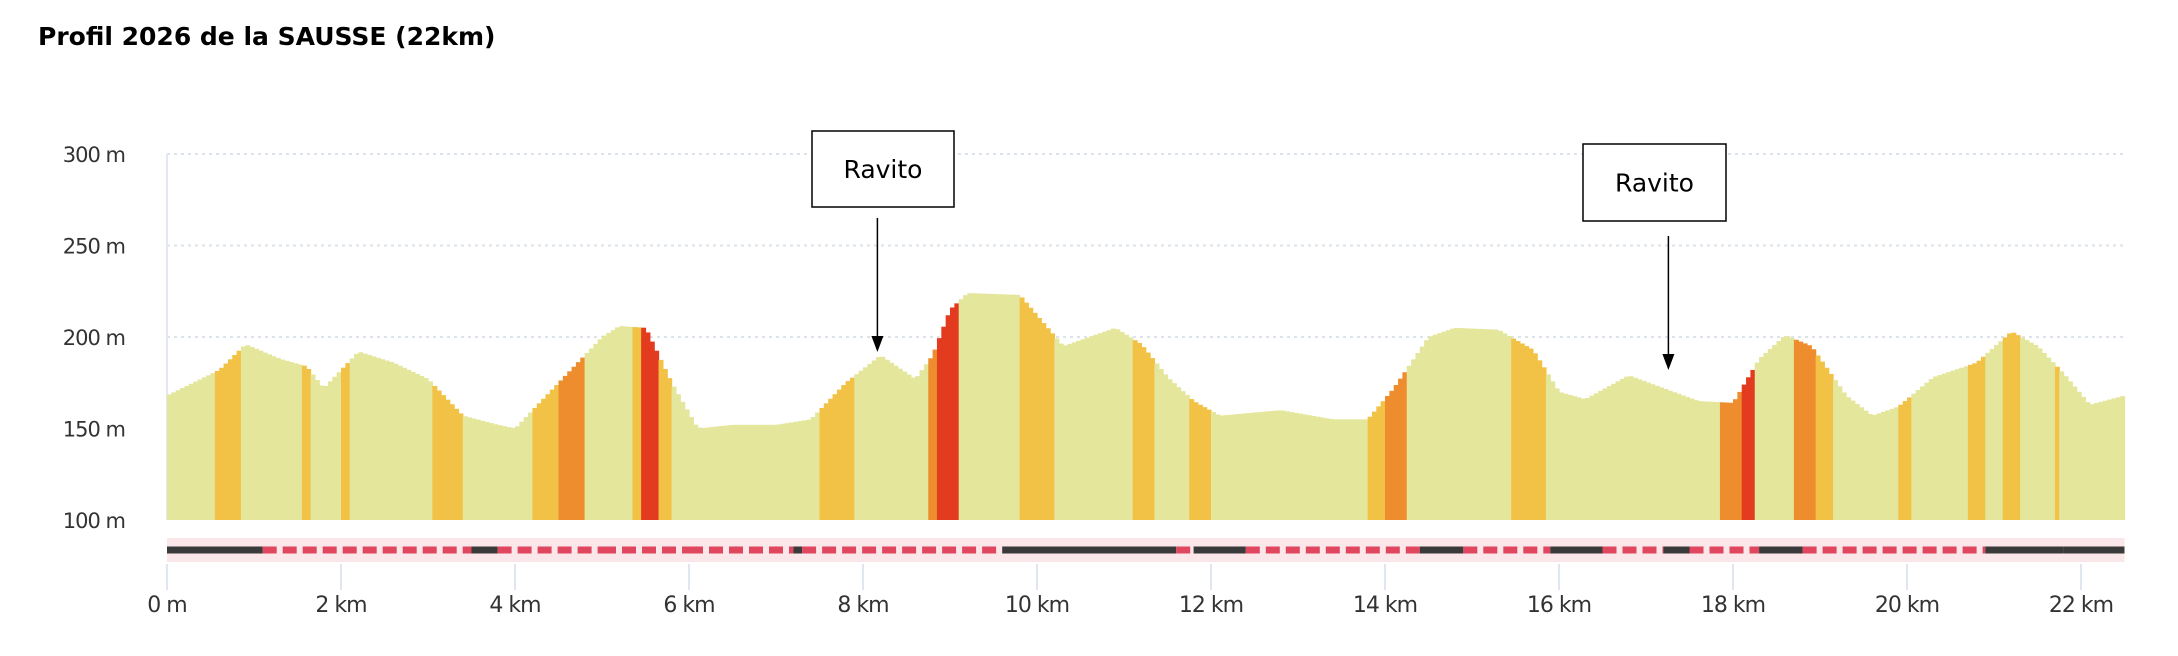 The width and height of the screenshot is (2178, 656). What do you see at coordinates (94, 247) in the screenshot?
I see `y-tick-label: 250 m` at bounding box center [94, 247].